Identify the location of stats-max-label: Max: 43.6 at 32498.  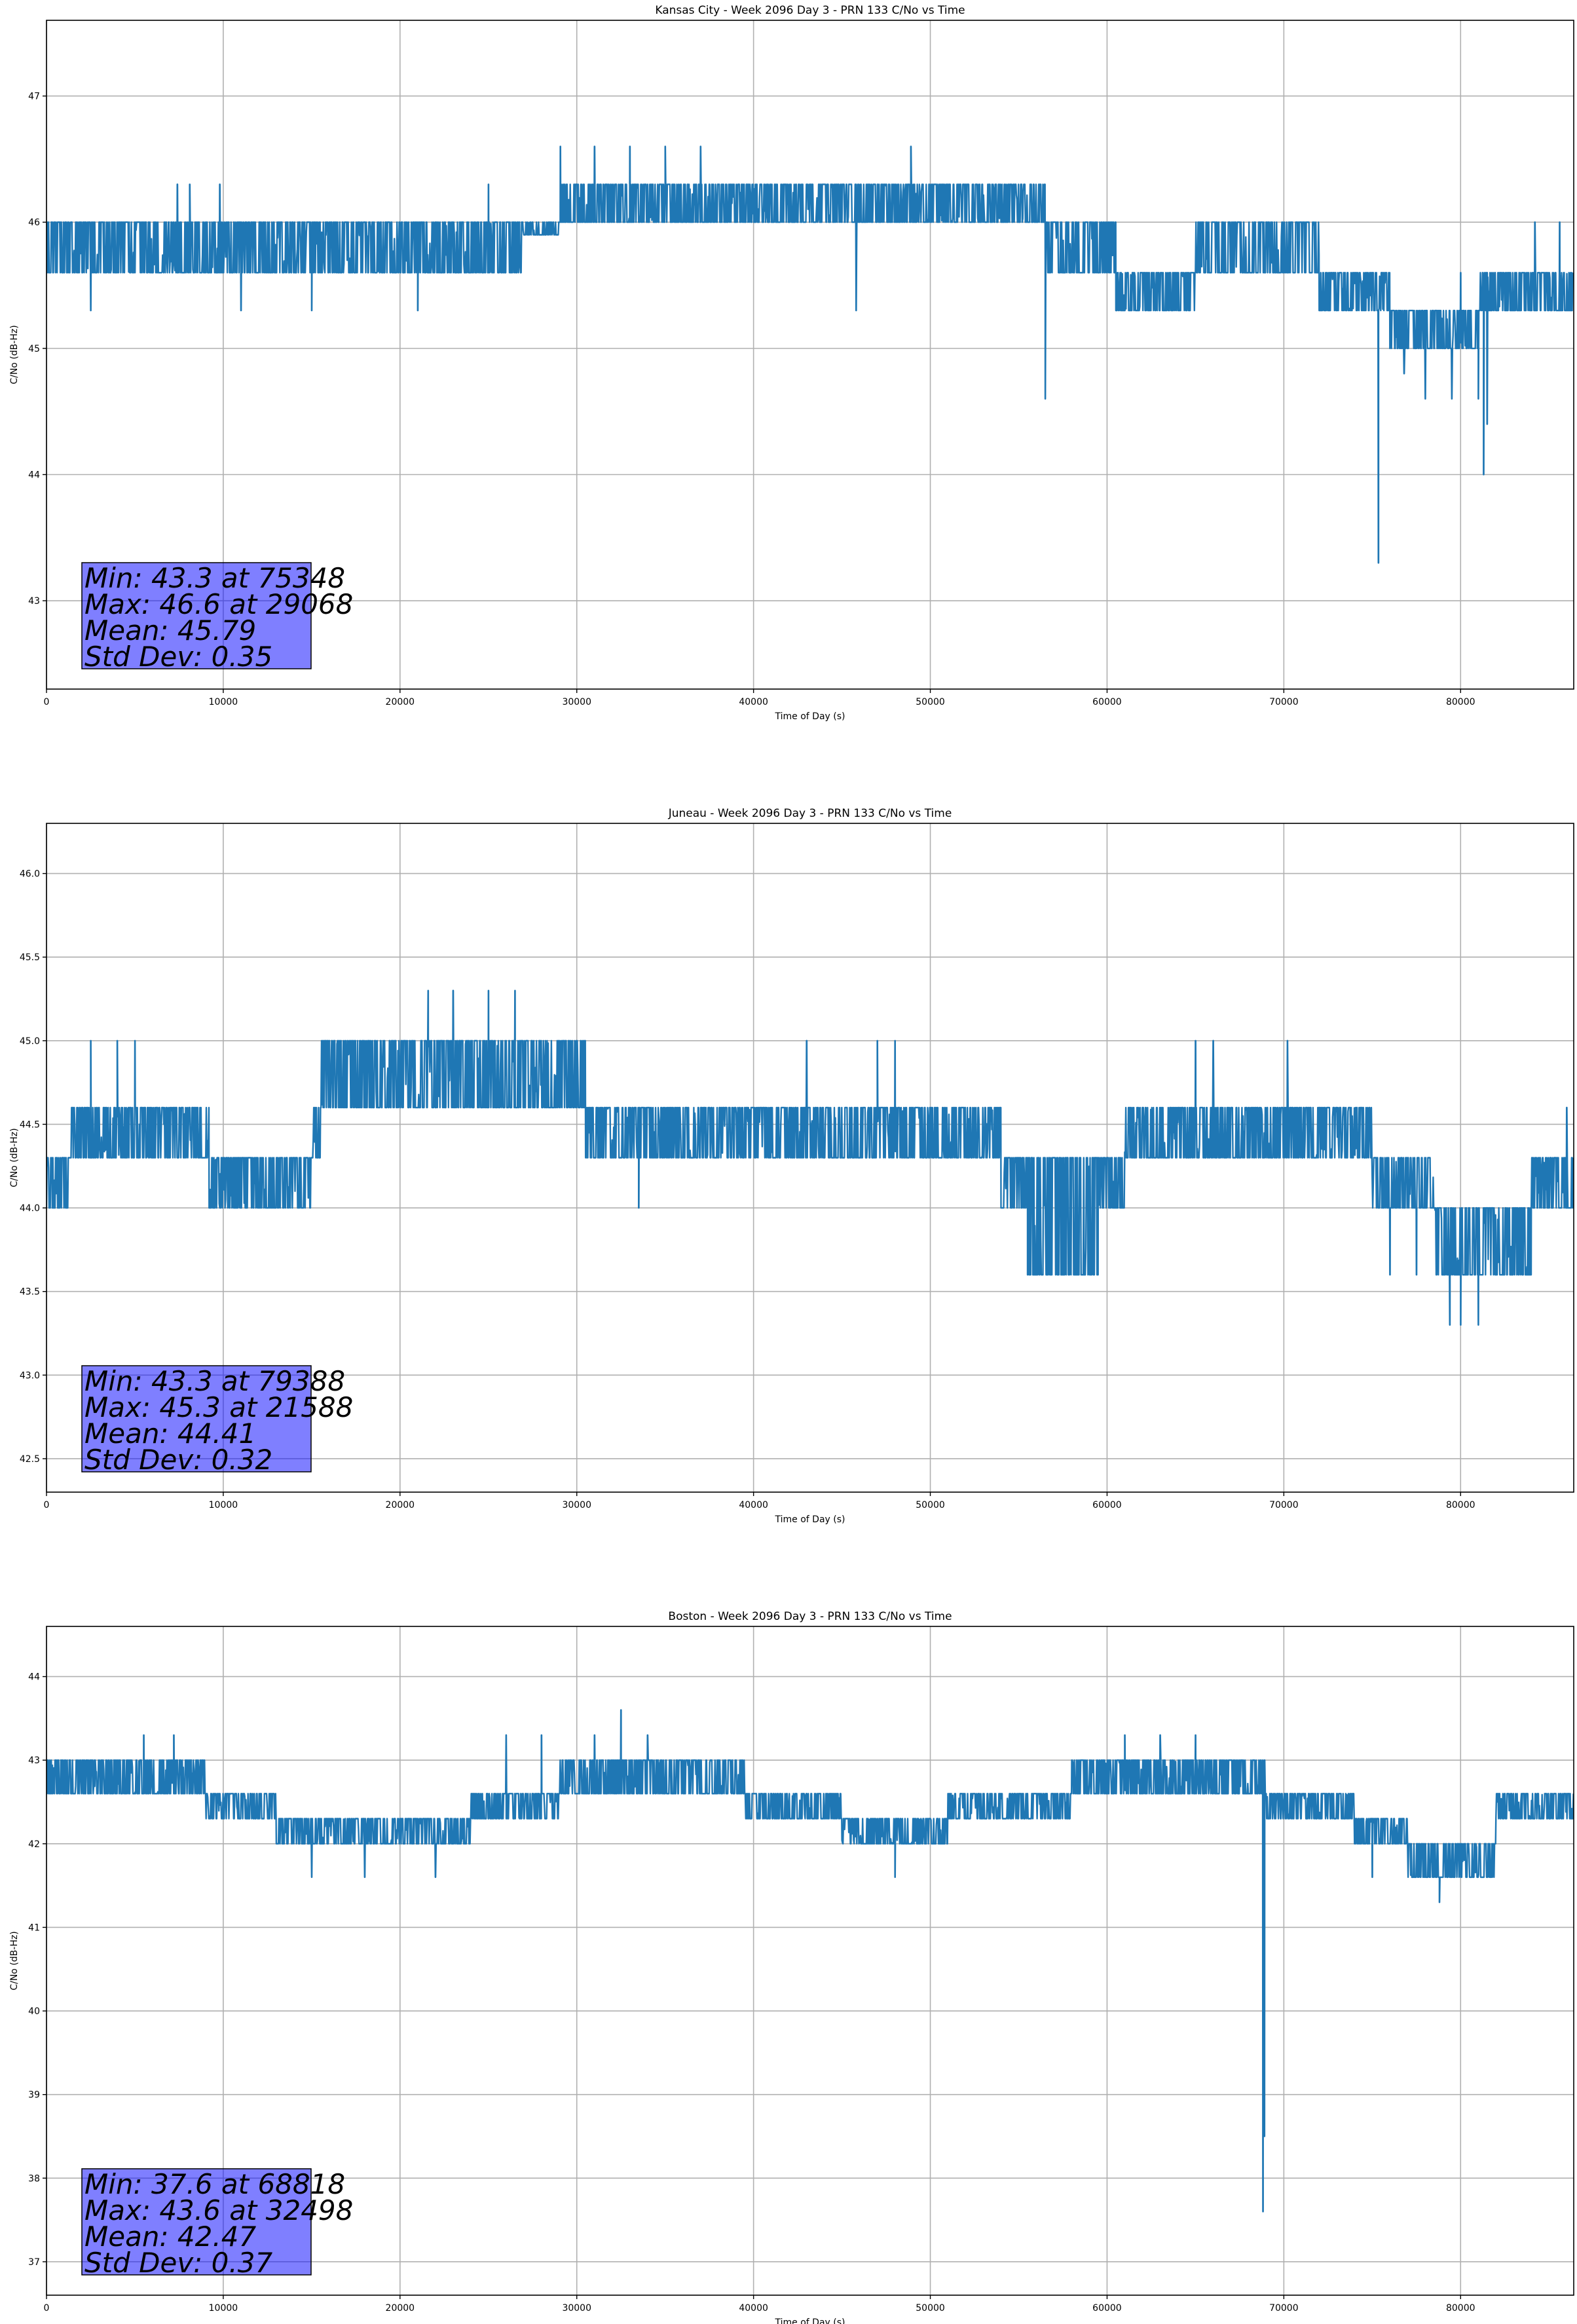
(218, 2210).